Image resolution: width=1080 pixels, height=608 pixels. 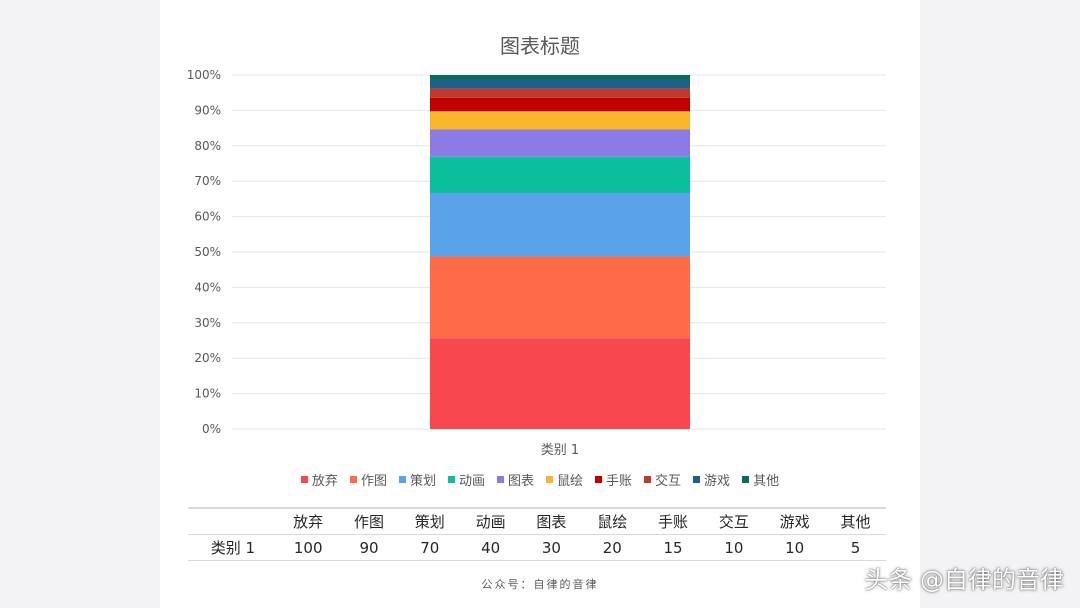 What do you see at coordinates (560, 450) in the screenshot?
I see `x-tick-label: 类别 1` at bounding box center [560, 450].